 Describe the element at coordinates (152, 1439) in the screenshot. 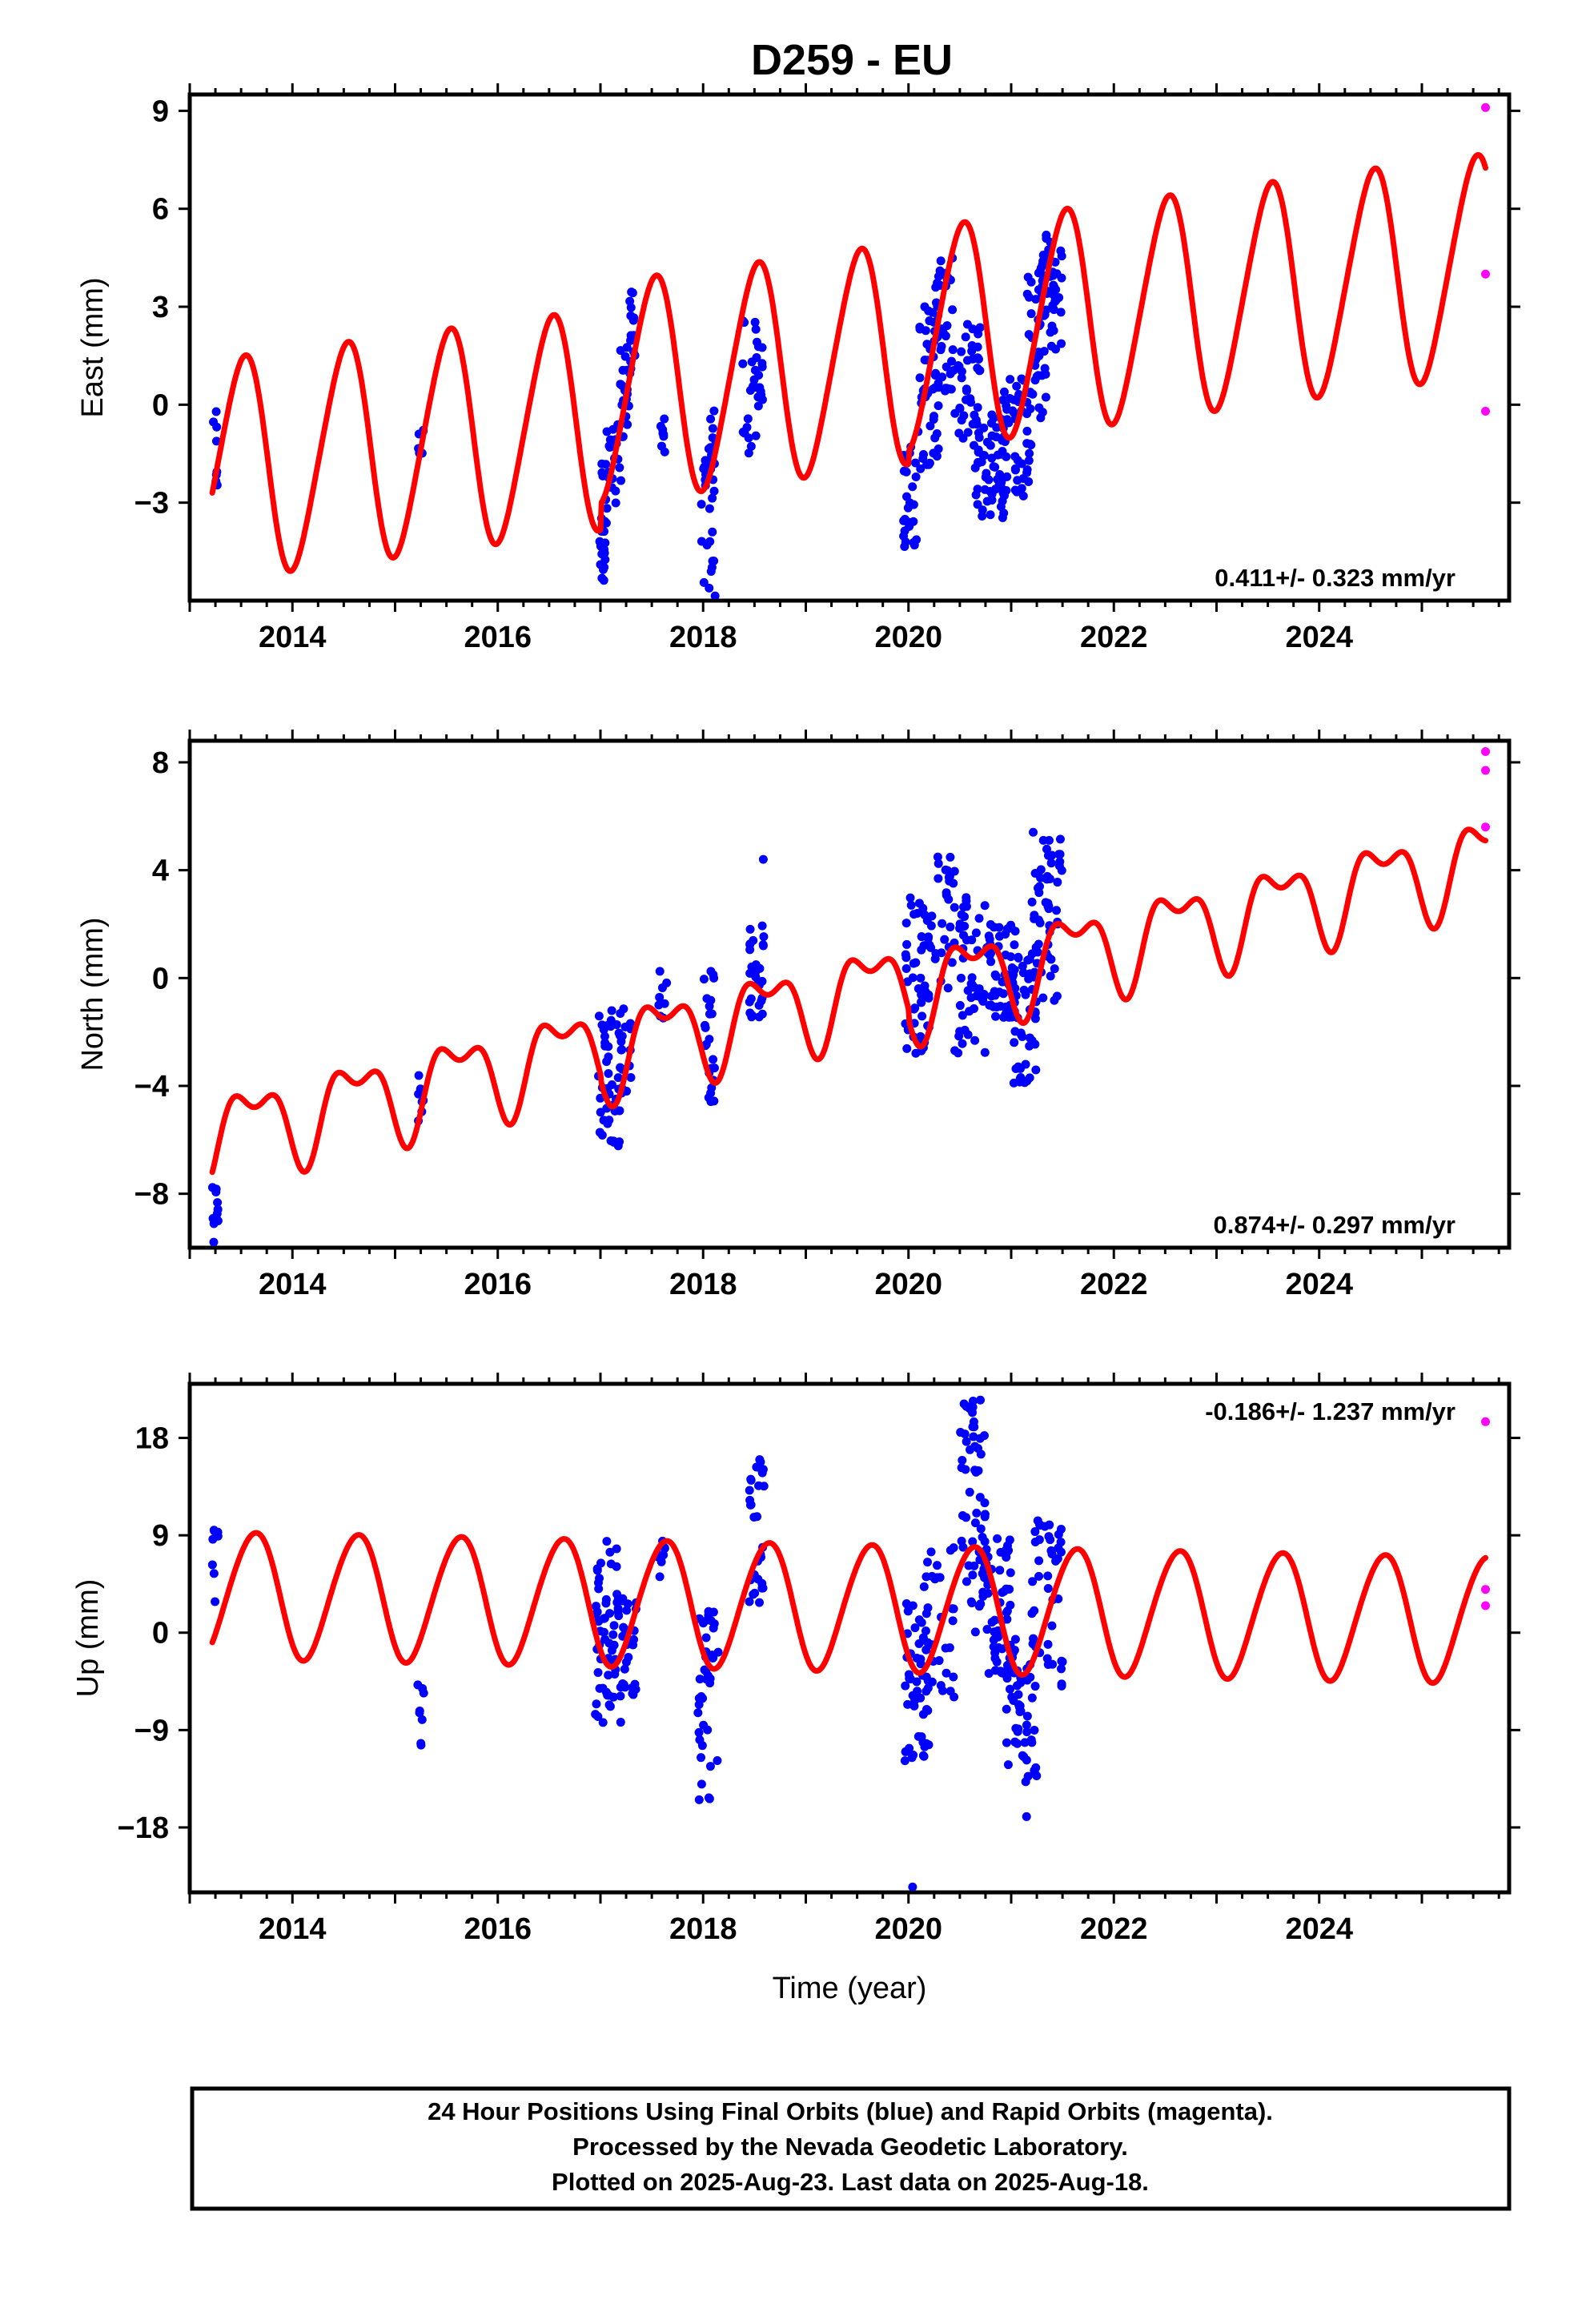

I see `y-tick-label: 18` at that location.